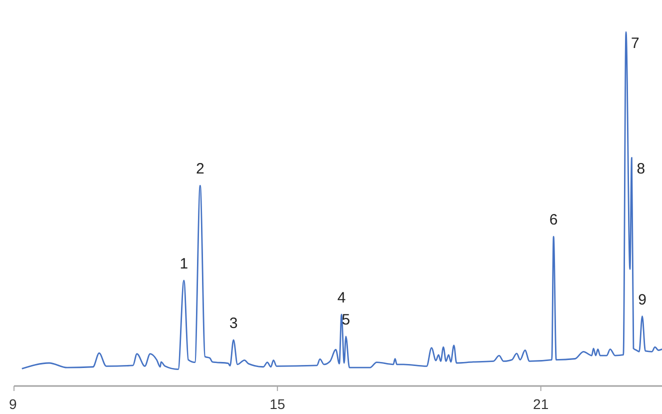  I want to click on annotation: 8, so click(641, 169).